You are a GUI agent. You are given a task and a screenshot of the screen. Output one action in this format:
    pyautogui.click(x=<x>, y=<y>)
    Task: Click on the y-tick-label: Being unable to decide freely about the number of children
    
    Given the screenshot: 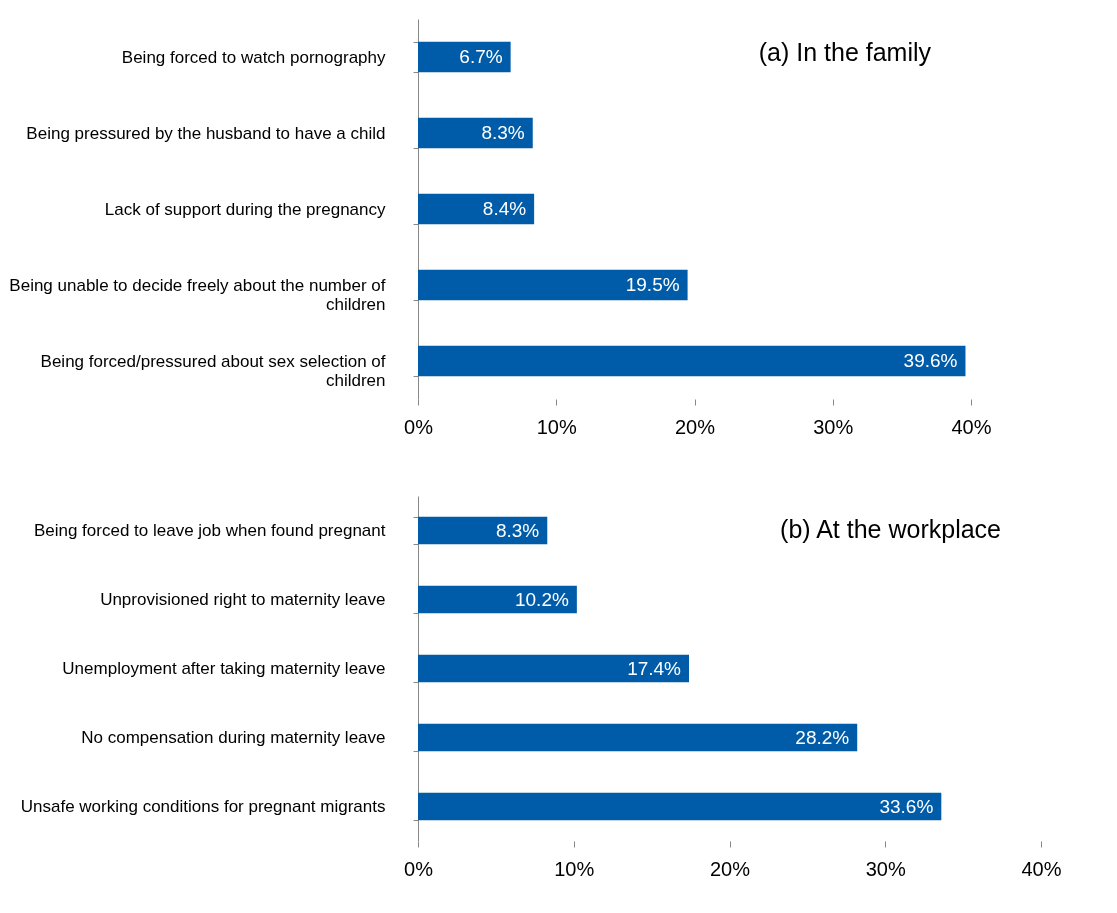 What is the action you would take?
    pyautogui.click(x=197, y=294)
    